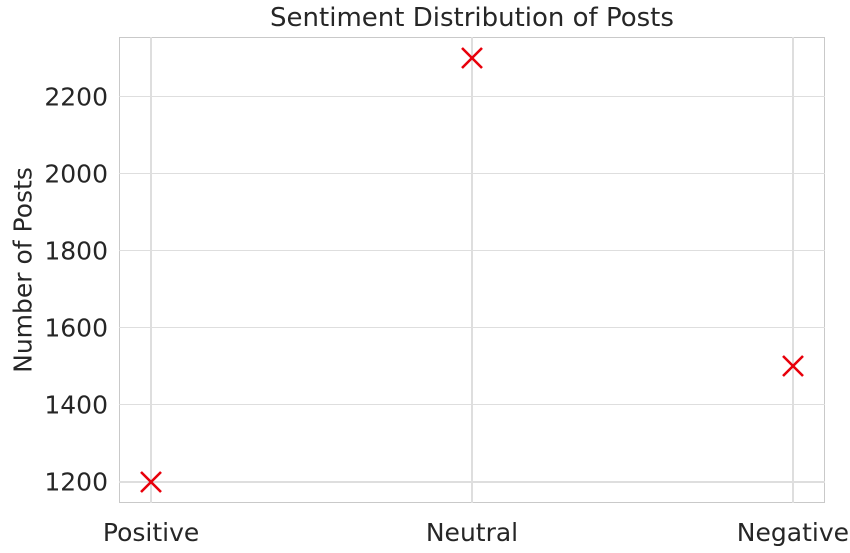 The image size is (850, 553). I want to click on y-tick-label: 1600, so click(76, 328).